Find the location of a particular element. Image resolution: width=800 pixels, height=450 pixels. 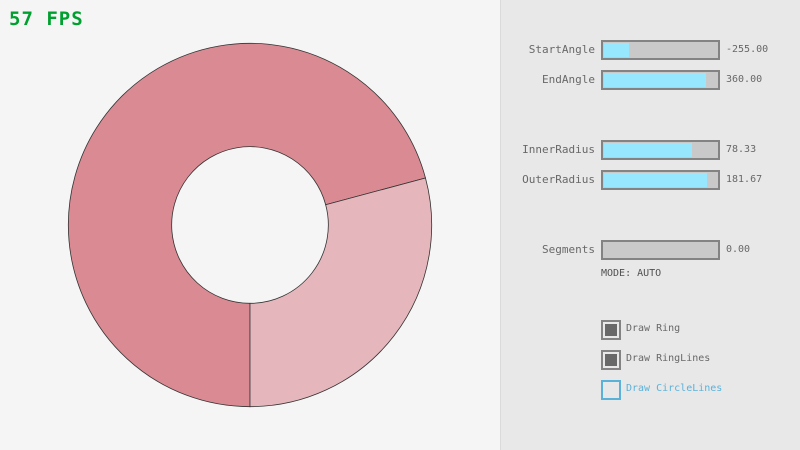

end-angle-value: 360.00 is located at coordinates (744, 79).